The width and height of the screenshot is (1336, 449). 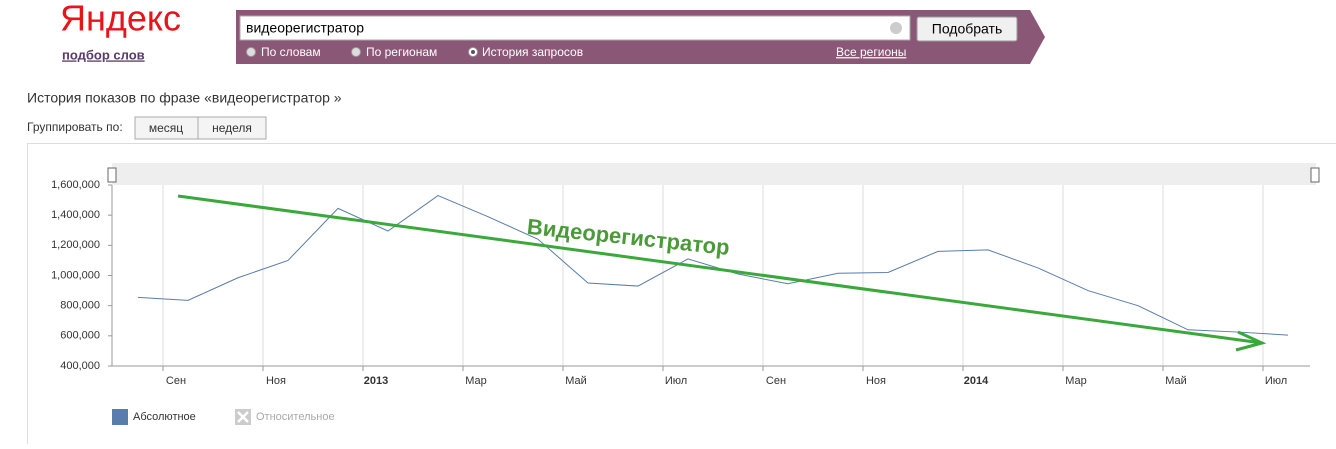 What do you see at coordinates (75, 275) in the screenshot?
I see `y-tick-label: 1,000,000` at bounding box center [75, 275].